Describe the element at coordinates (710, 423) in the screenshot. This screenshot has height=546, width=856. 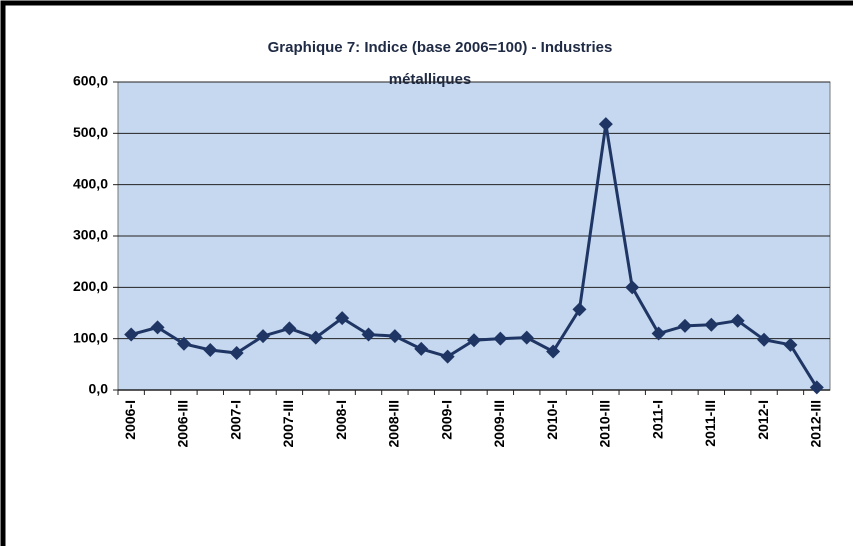
I see `x-tick-label: 2011-III` at that location.